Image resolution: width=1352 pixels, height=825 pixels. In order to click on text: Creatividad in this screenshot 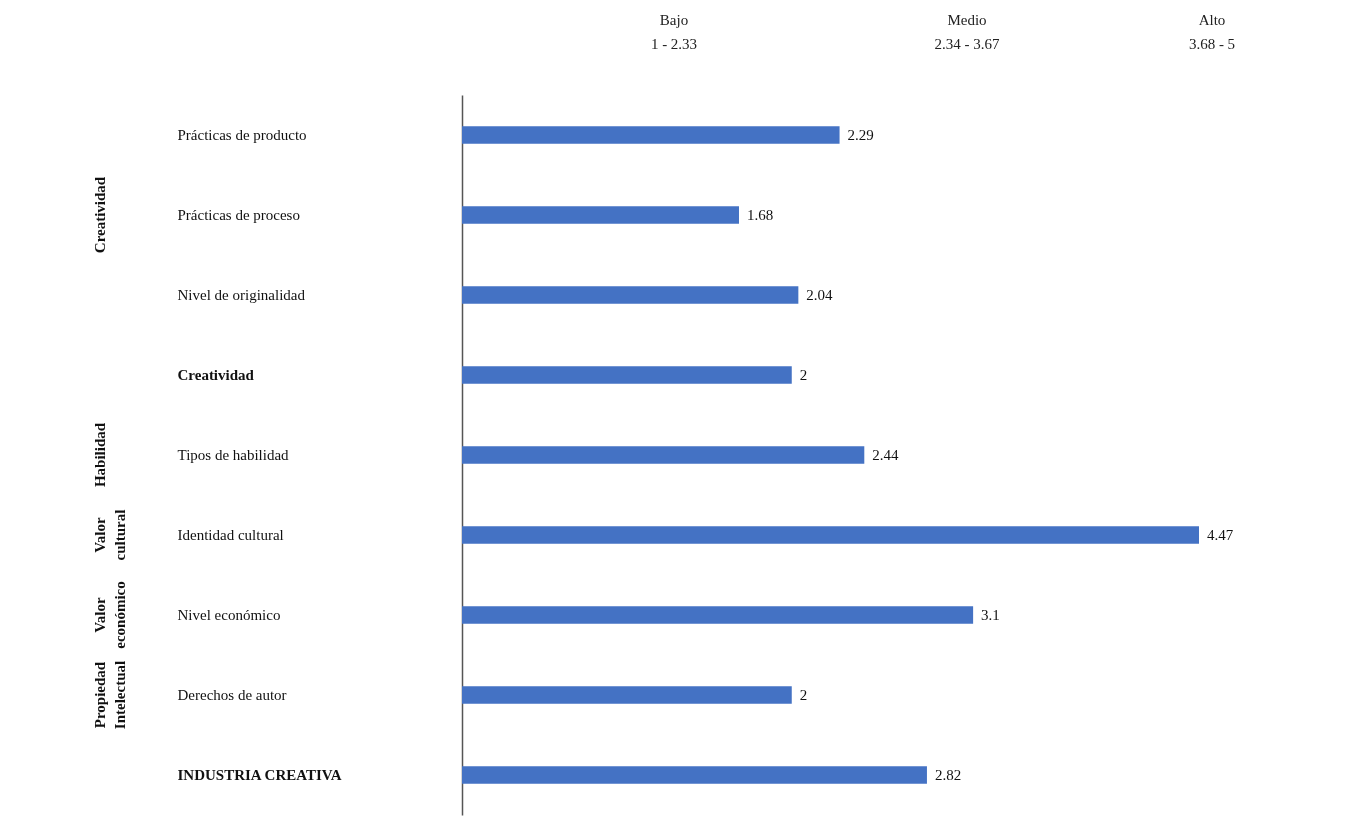, I will do `click(100, 215)`.